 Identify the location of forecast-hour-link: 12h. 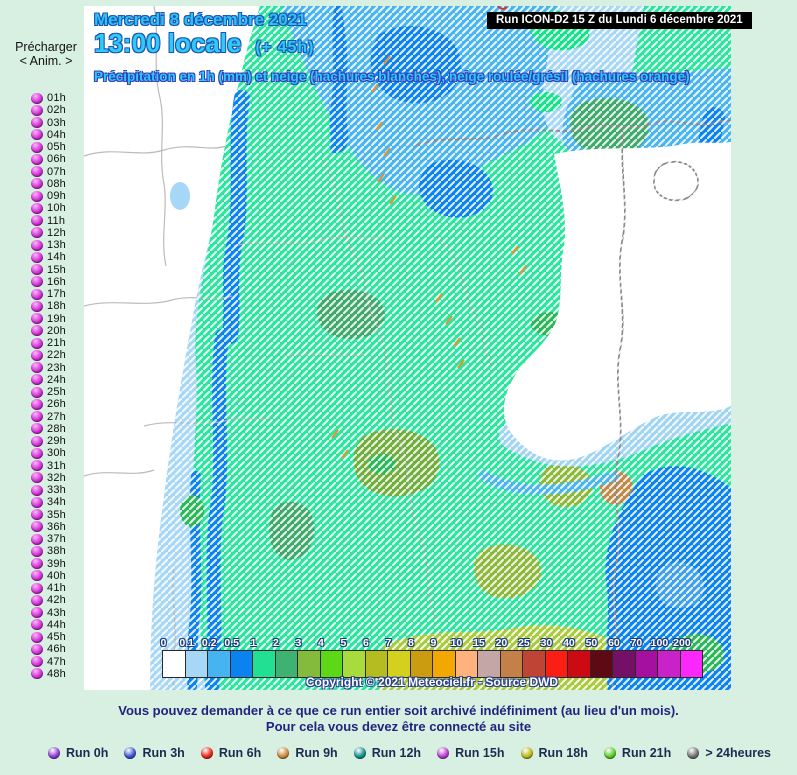
(48, 233).